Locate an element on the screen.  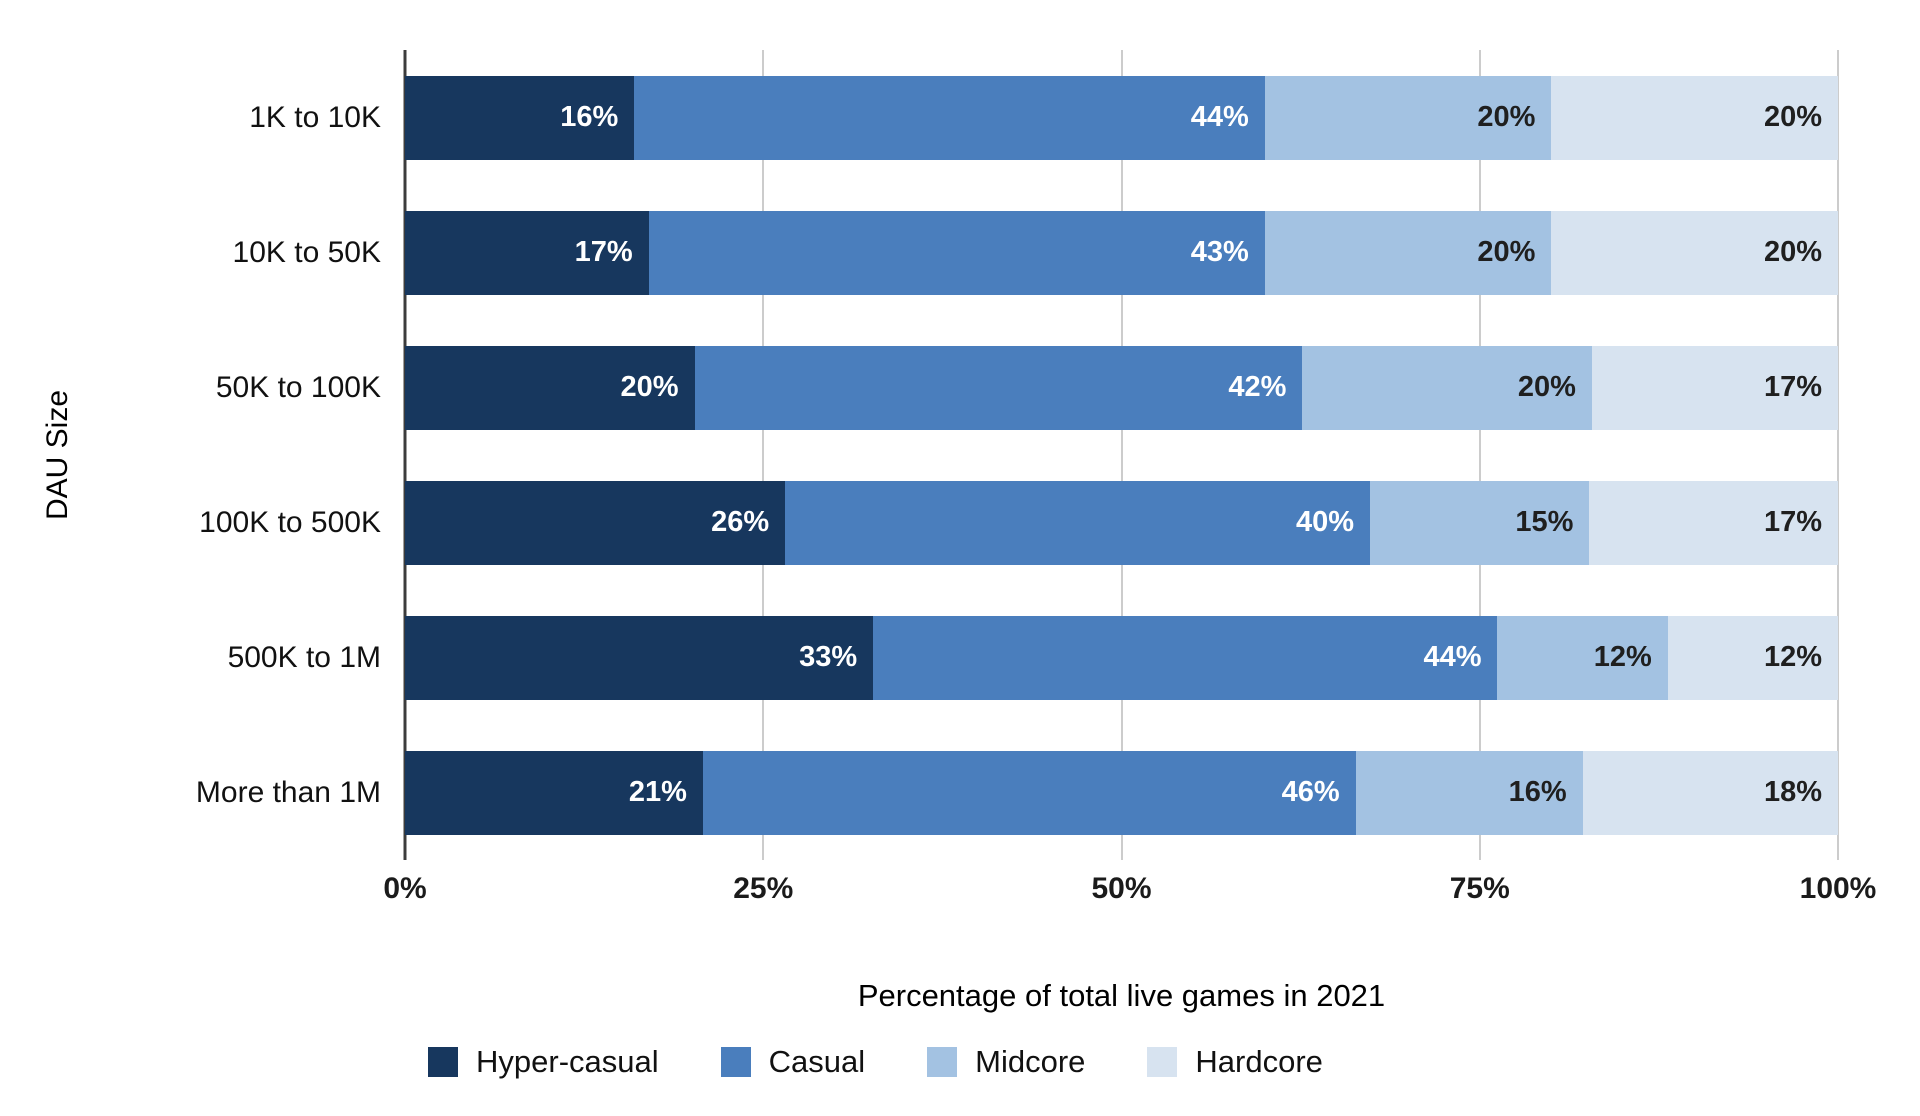
x-tick-25: 25% is located at coordinates (763, 888).